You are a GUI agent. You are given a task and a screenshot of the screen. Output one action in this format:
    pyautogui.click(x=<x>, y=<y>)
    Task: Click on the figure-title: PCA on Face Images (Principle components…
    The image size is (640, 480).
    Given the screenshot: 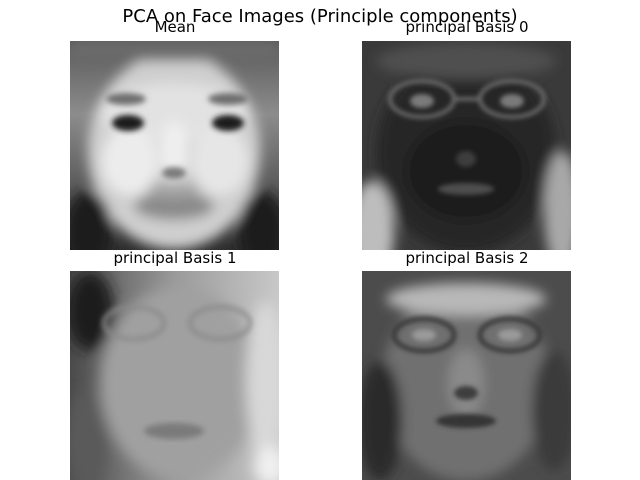 What is the action you would take?
    pyautogui.click(x=320, y=16)
    